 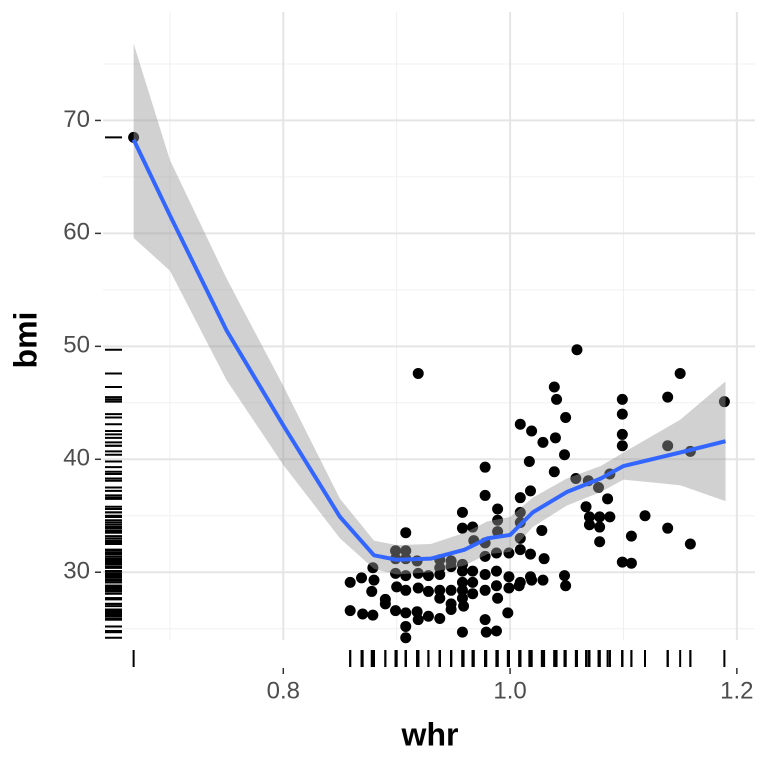 What do you see at coordinates (25, 340) in the screenshot?
I see `y-axis-title: bmi` at bounding box center [25, 340].